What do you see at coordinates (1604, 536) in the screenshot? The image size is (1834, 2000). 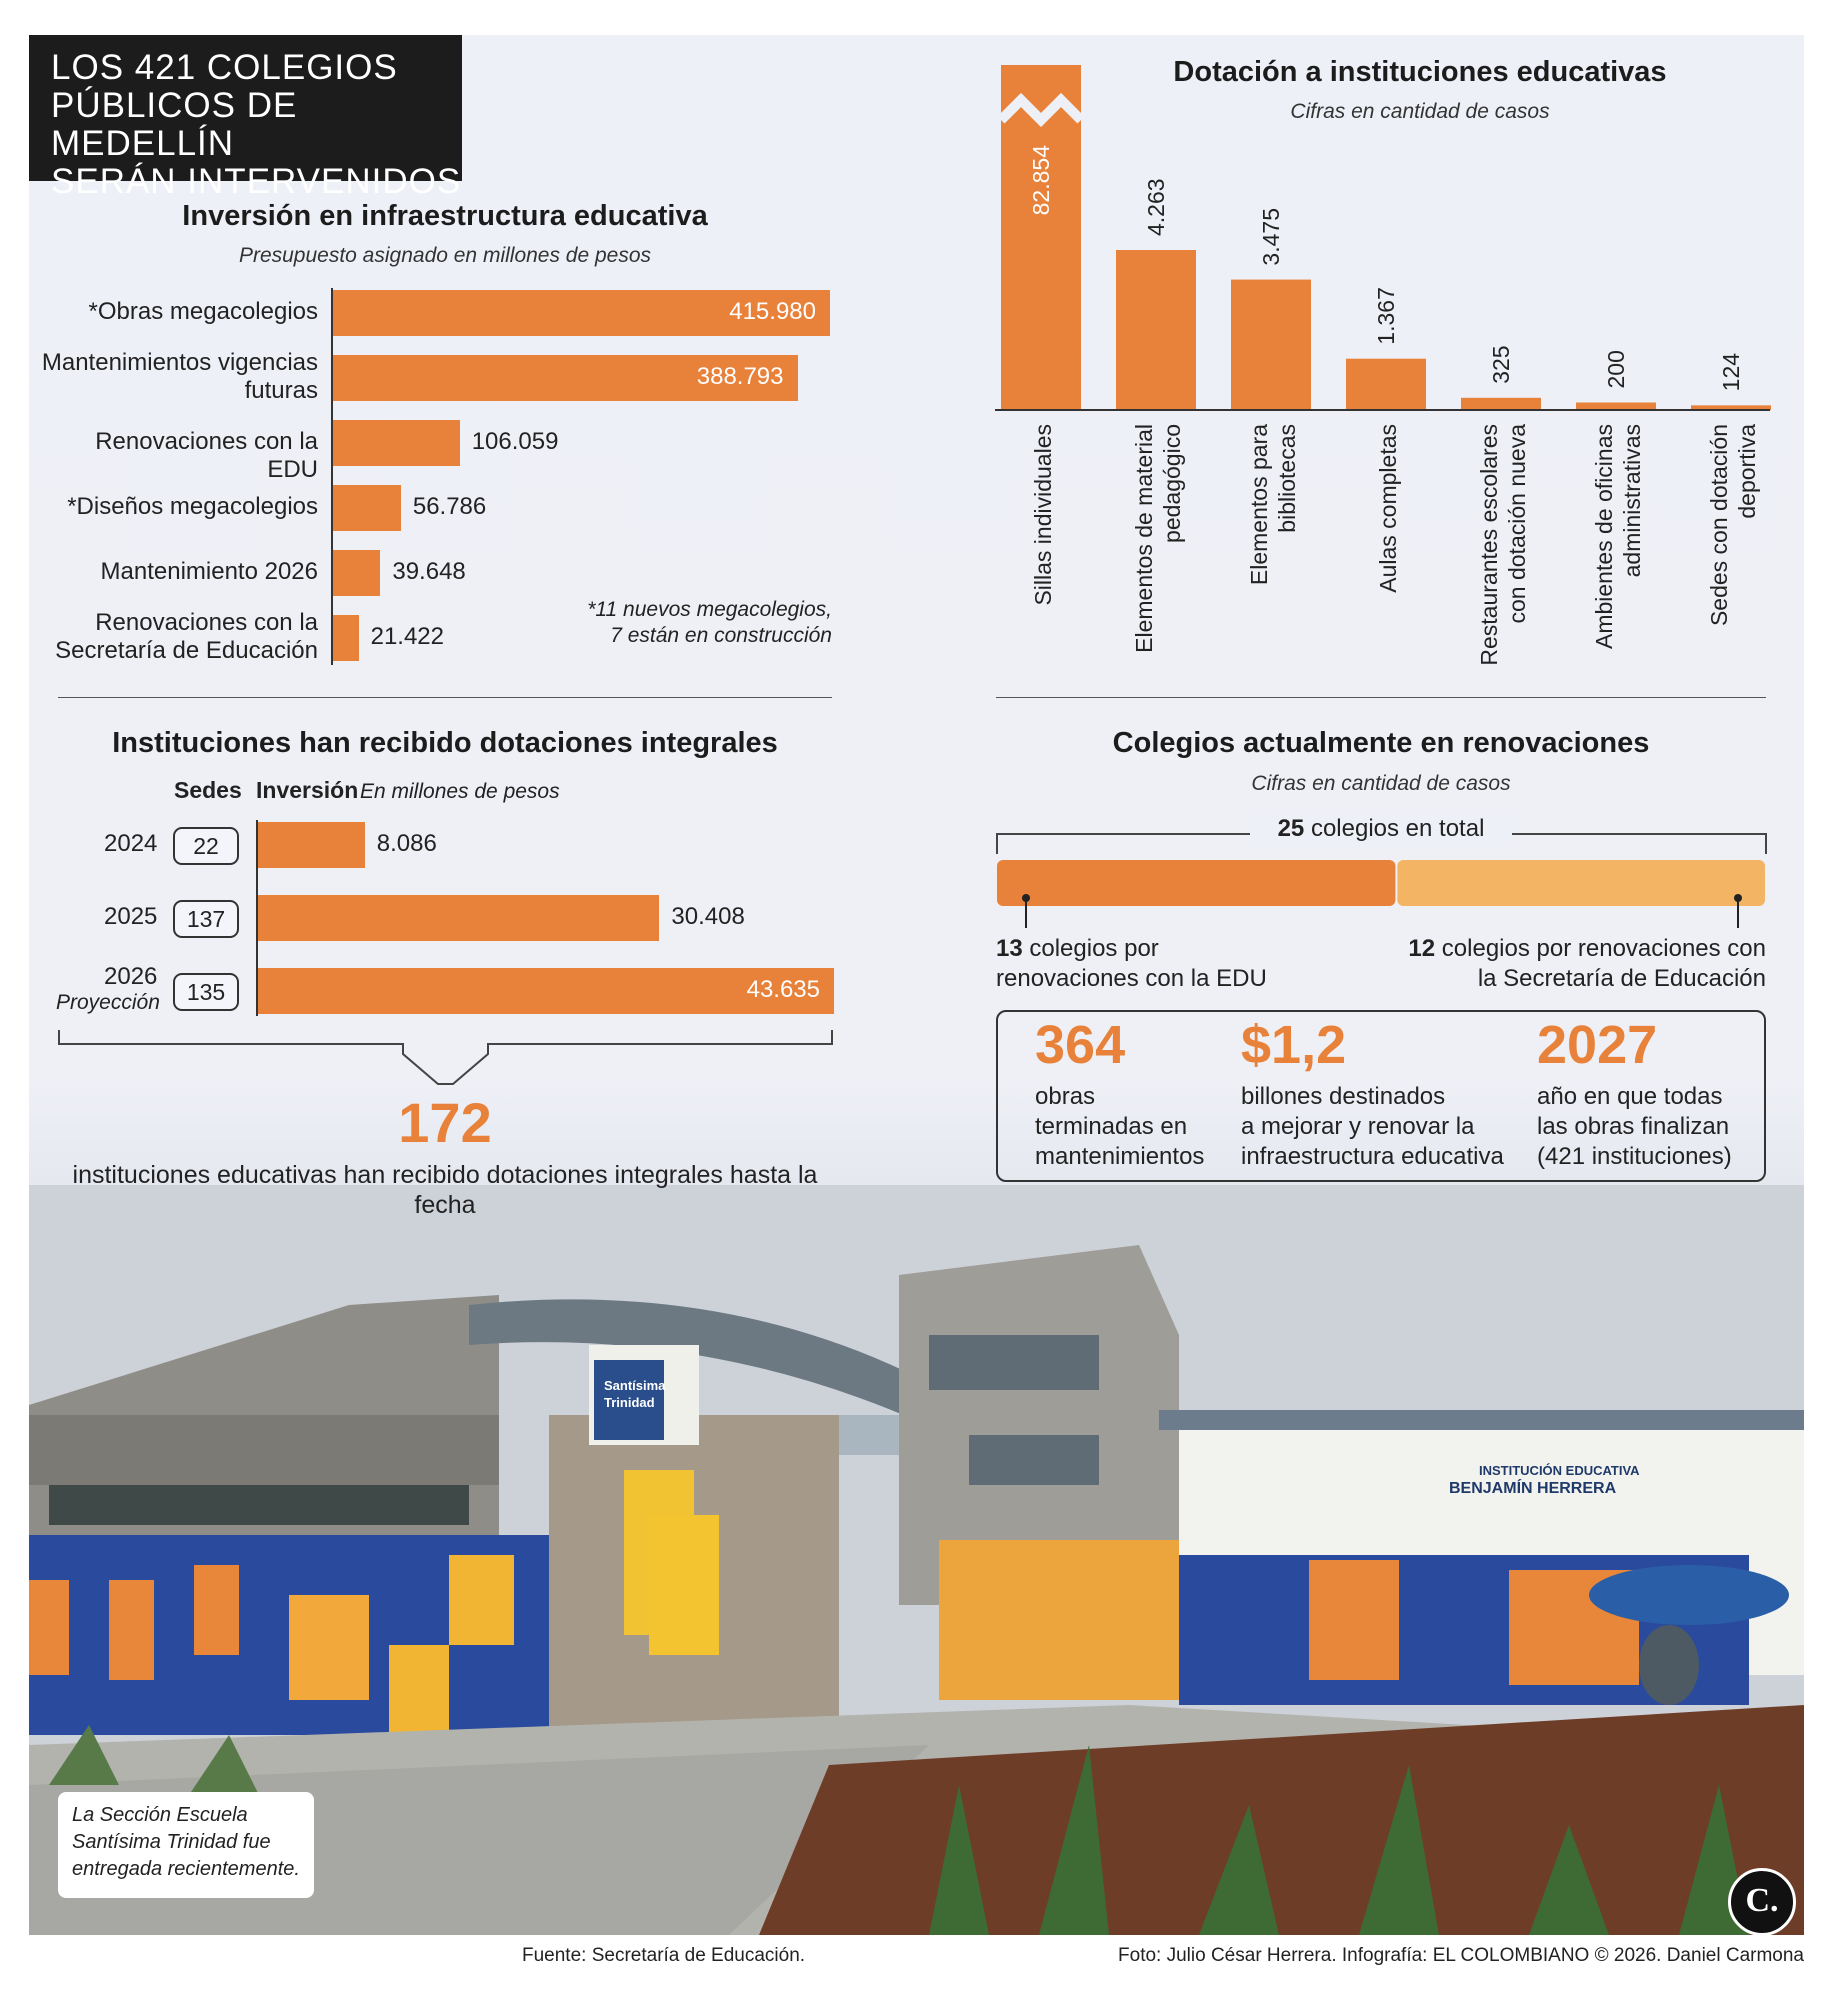 I see `chart2-category-label: Ambientes de oficinas` at bounding box center [1604, 536].